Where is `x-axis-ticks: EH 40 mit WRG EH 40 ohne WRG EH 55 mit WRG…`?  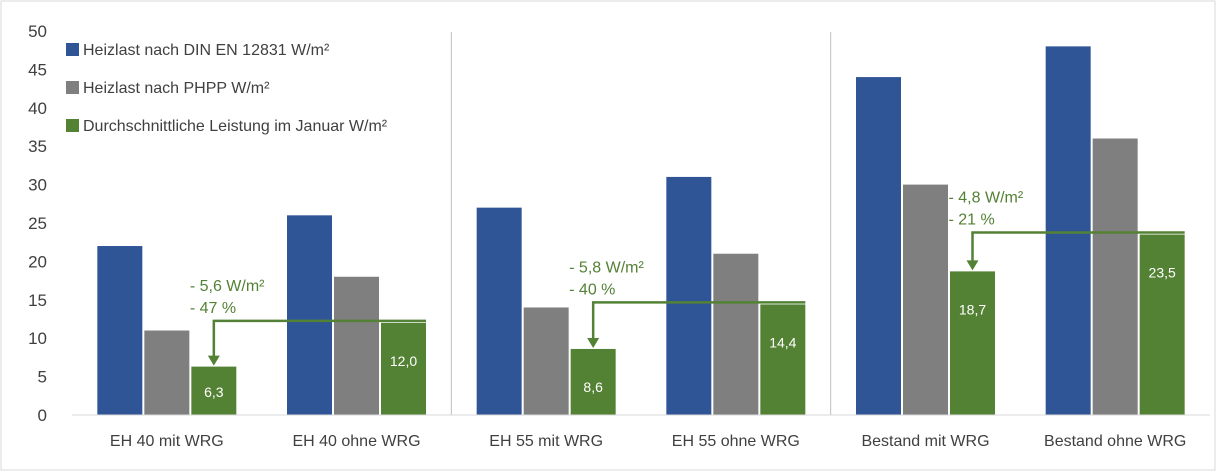 x-axis-ticks: EH 40 mit WRG EH 40 ohne WRG EH 55 mit WRG… is located at coordinates (648, 441).